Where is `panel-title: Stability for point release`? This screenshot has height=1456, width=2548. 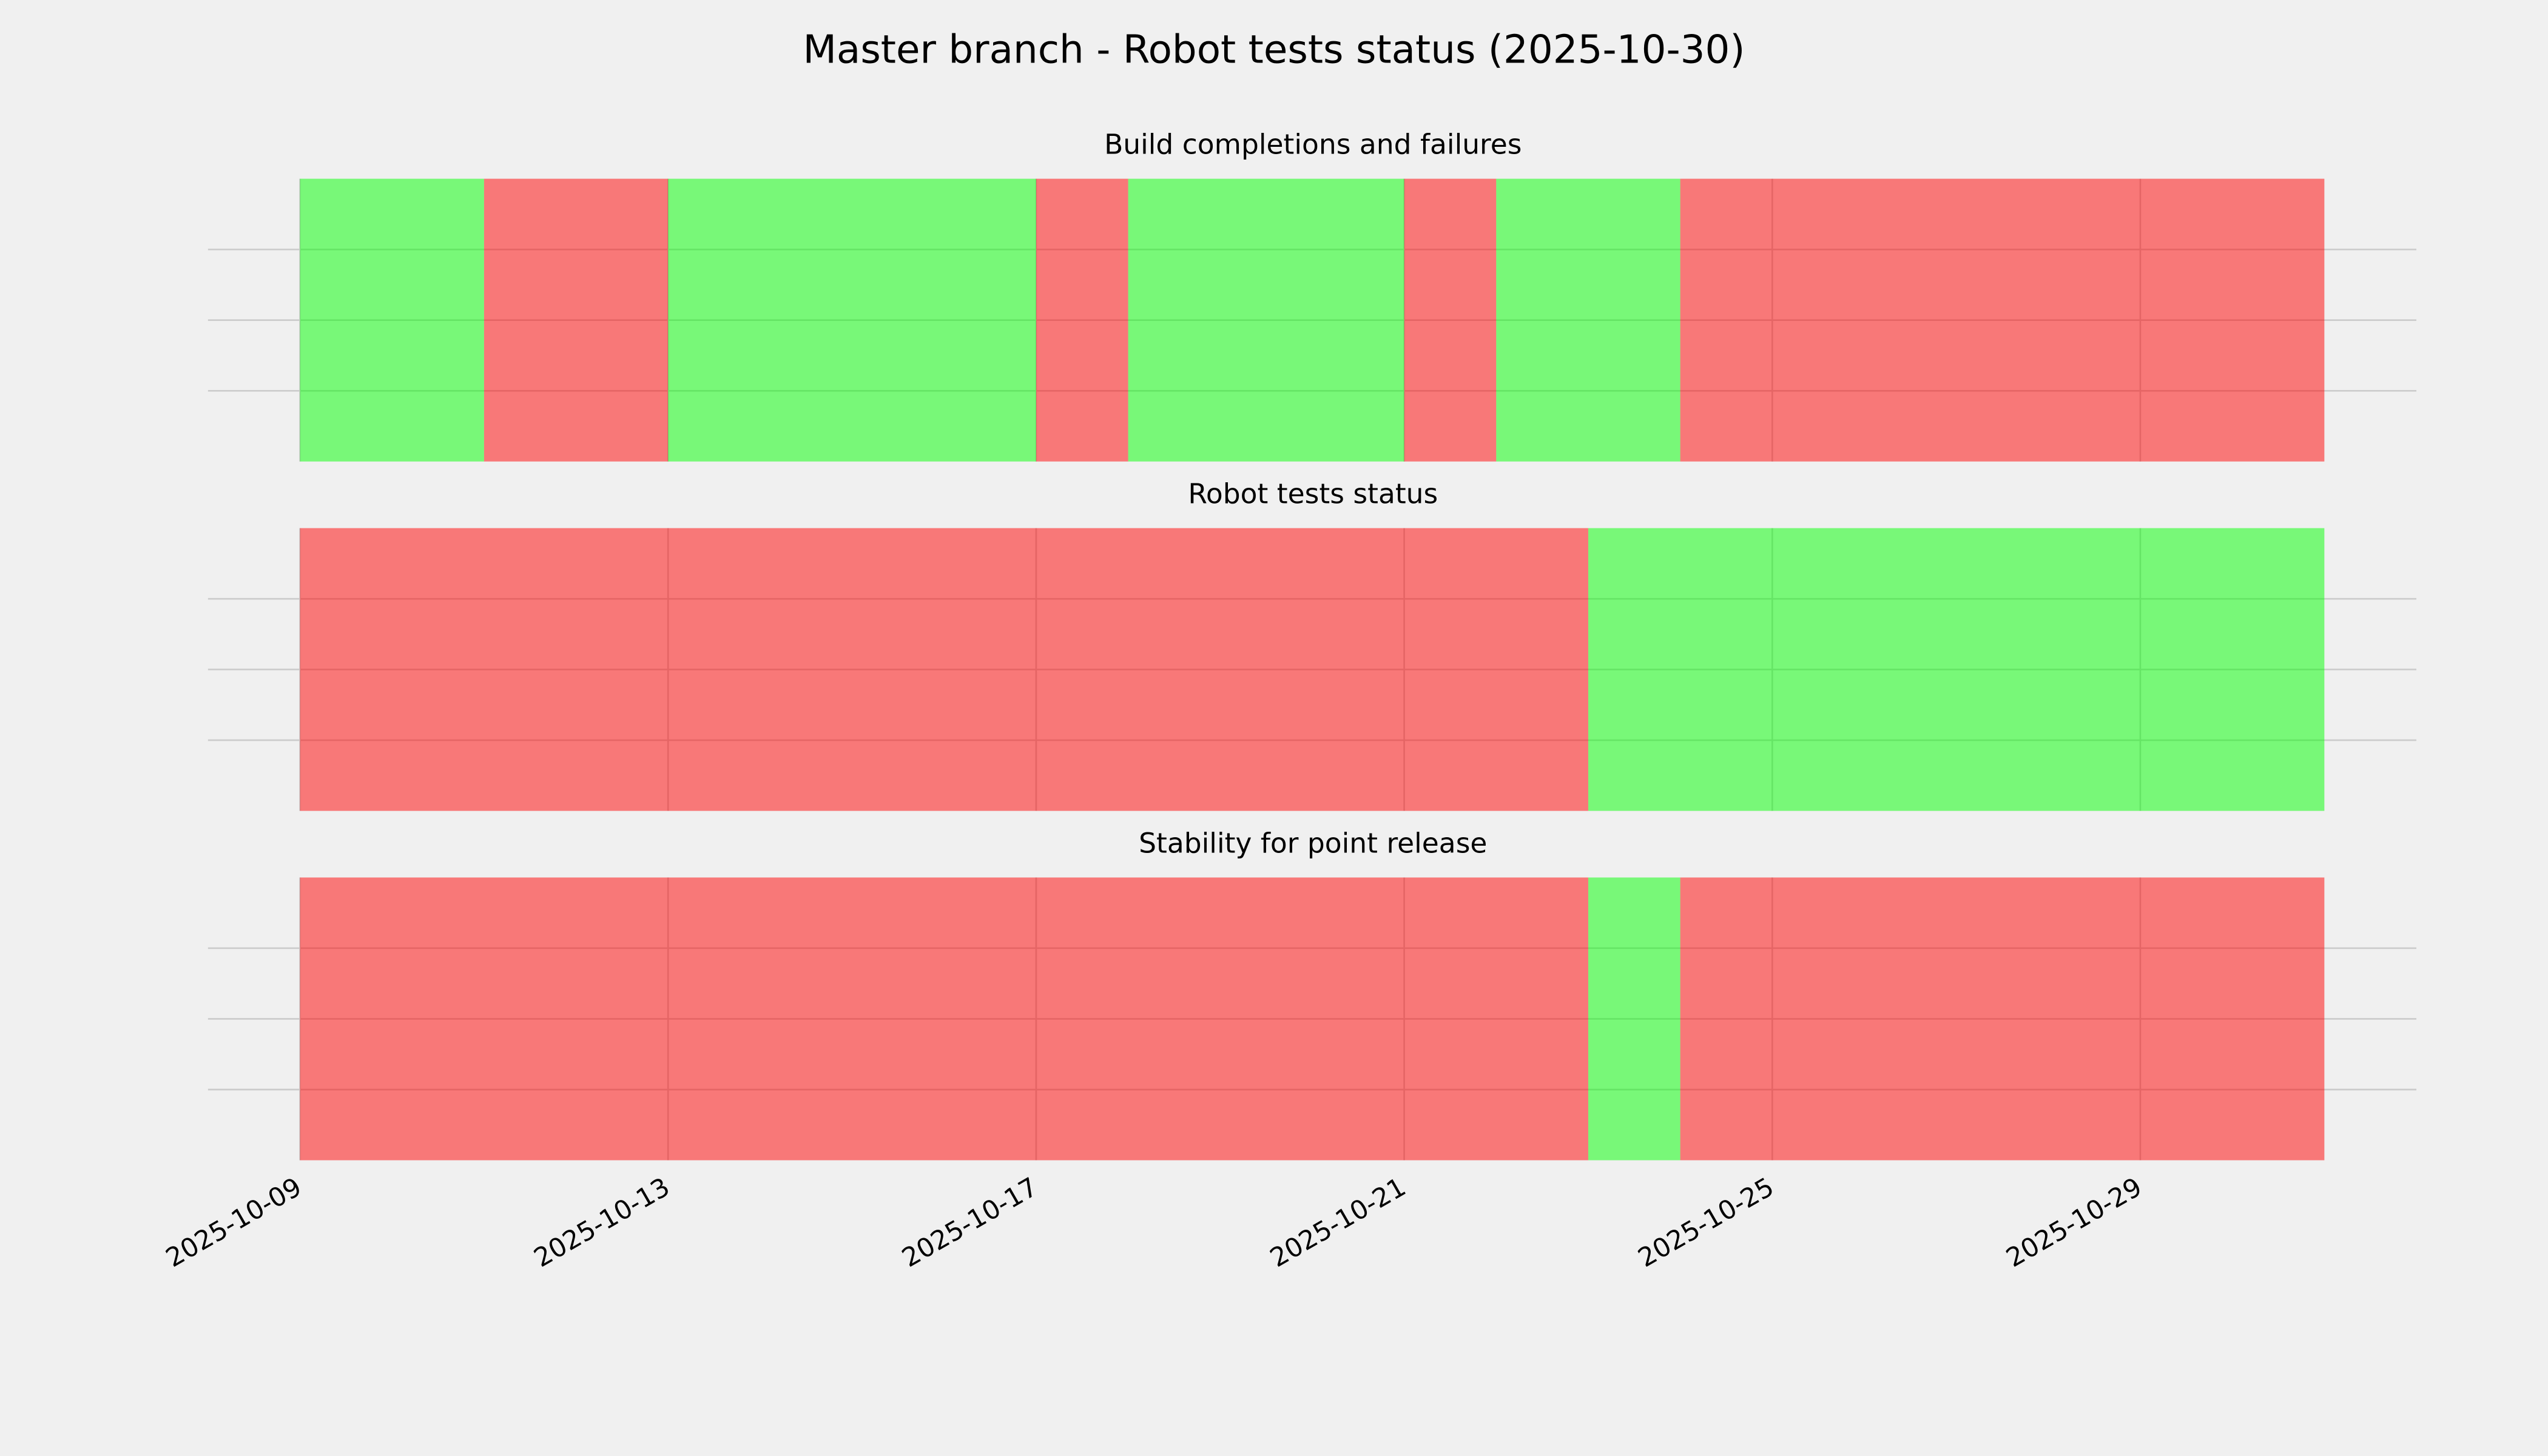
panel-title: Stability for point release is located at coordinates (1313, 843).